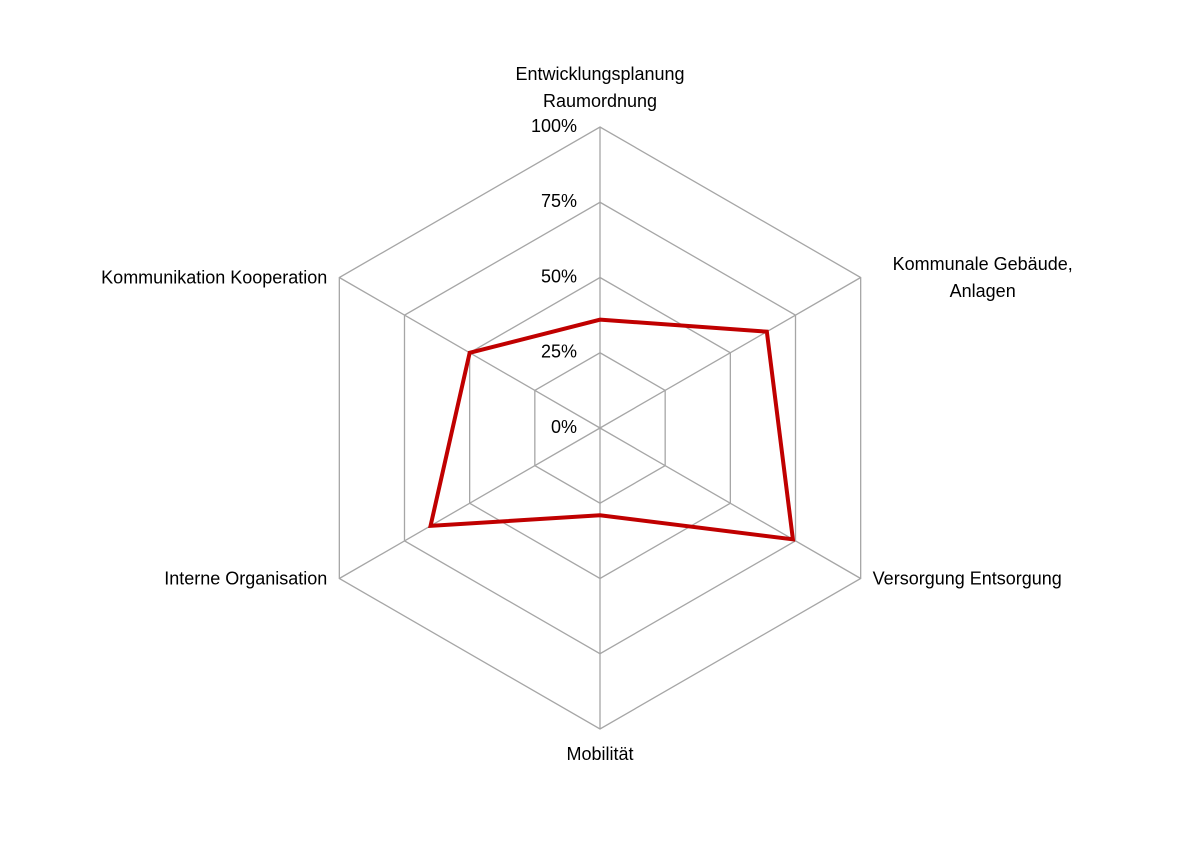 The width and height of the screenshot is (1200, 854). I want to click on category-label: Kommunale Gebäude, Anlagen, so click(982, 277).